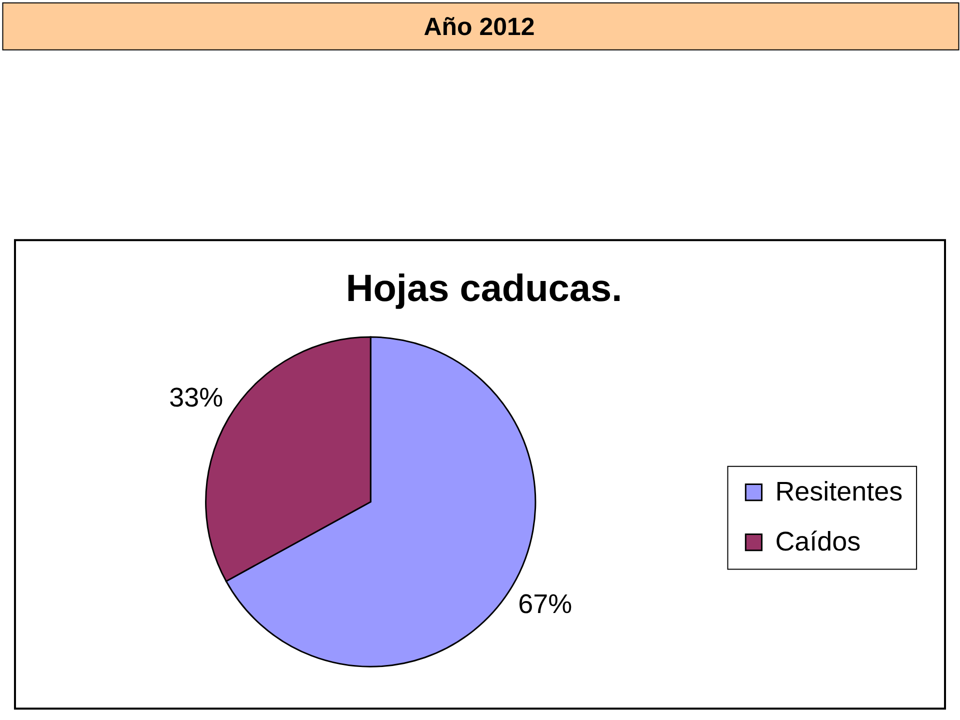 The image size is (960, 720). Describe the element at coordinates (196, 397) in the screenshot. I see `data-label: 33%` at that location.